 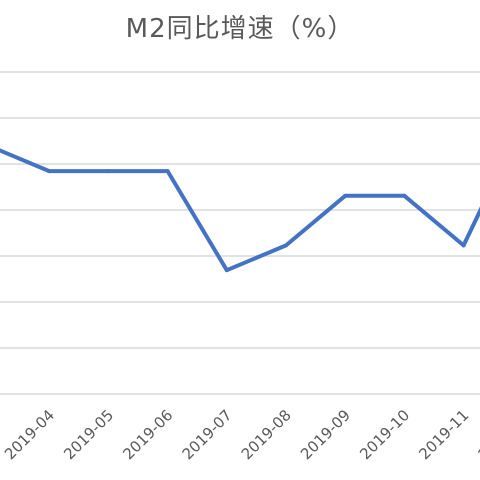 I want to click on x-tick-label: 2019-05, so click(x=88, y=434).